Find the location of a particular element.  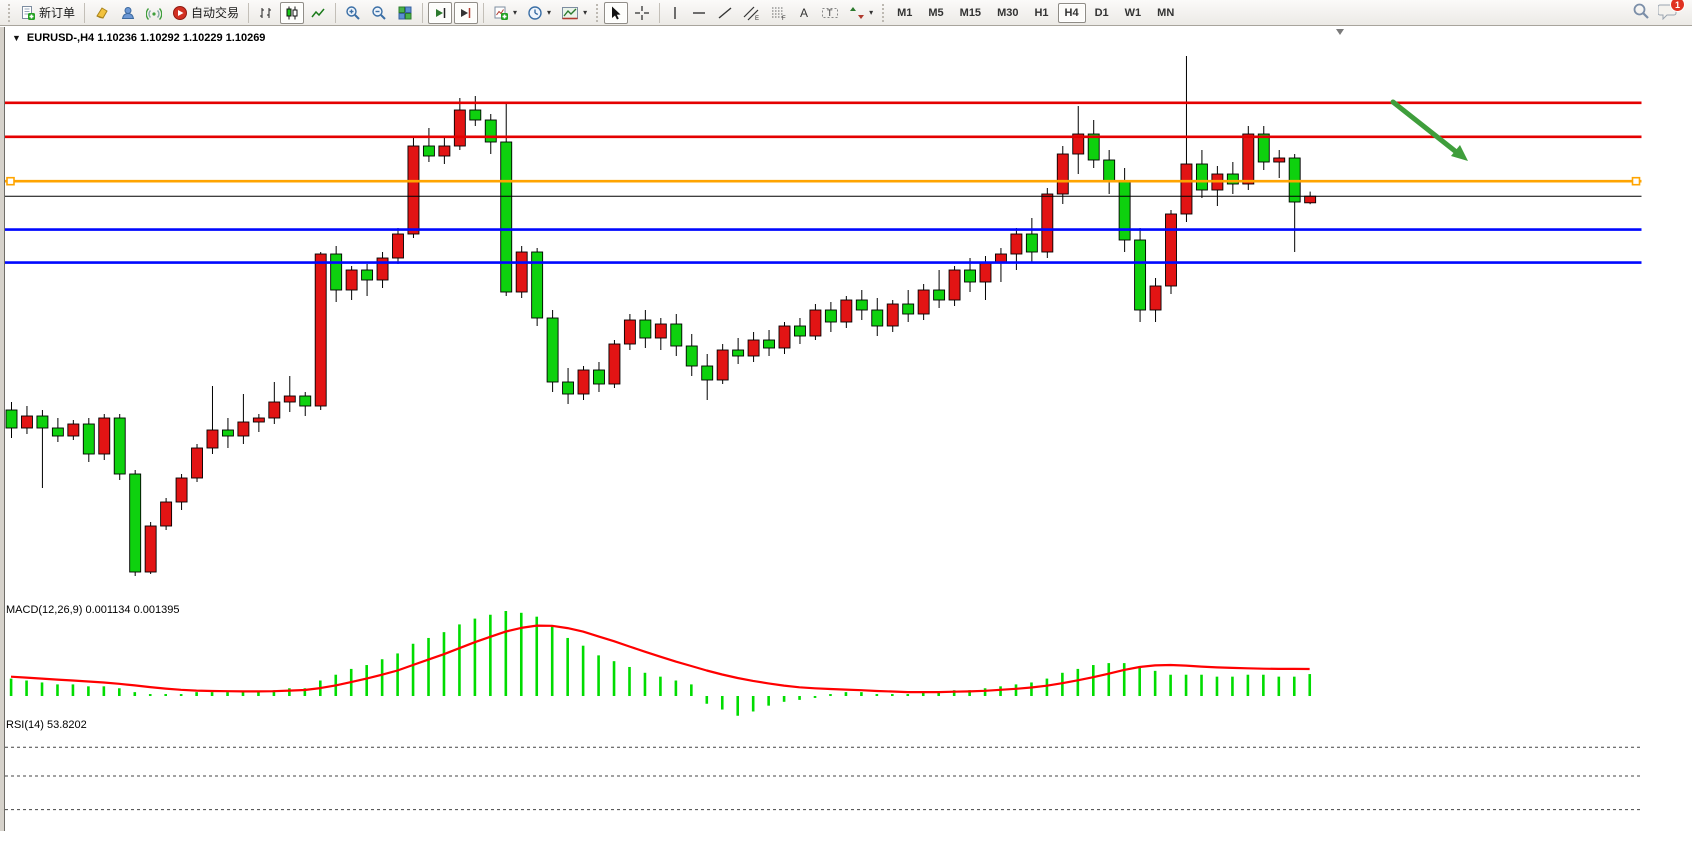

auto-scroll-button is located at coordinates (440, 12).